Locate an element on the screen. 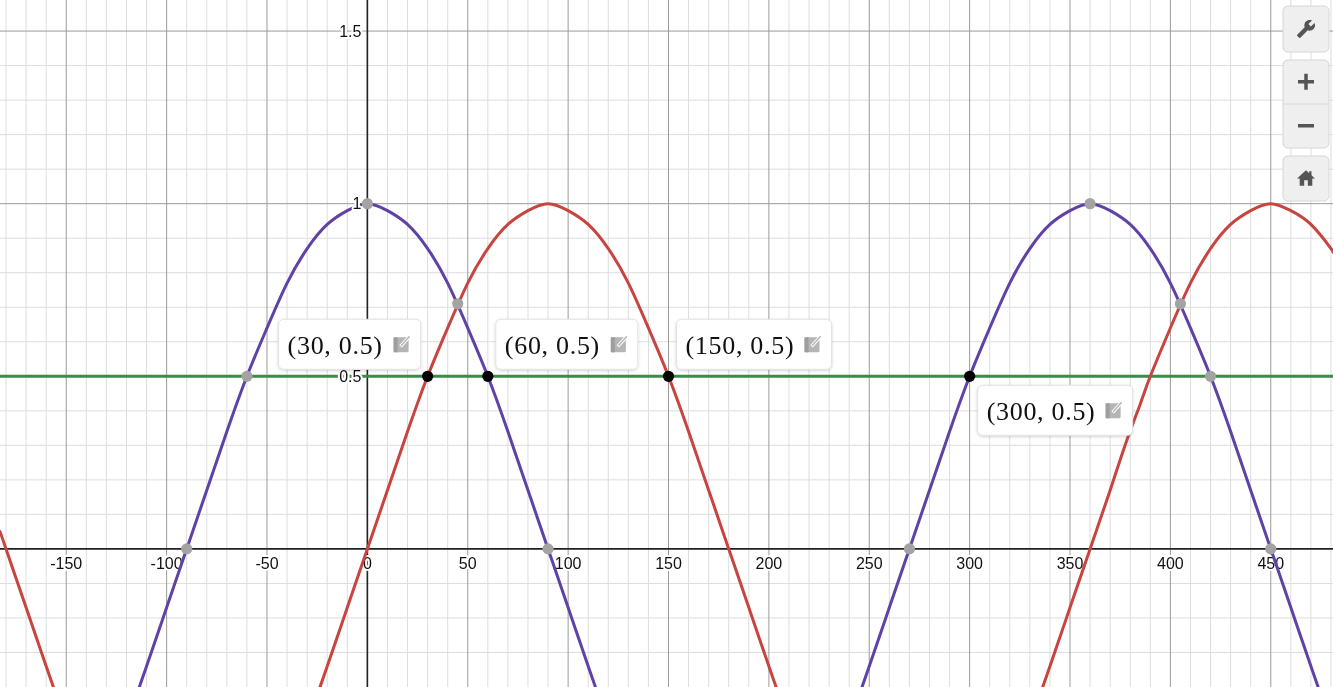  x-tick-label: 250 is located at coordinates (869, 563).